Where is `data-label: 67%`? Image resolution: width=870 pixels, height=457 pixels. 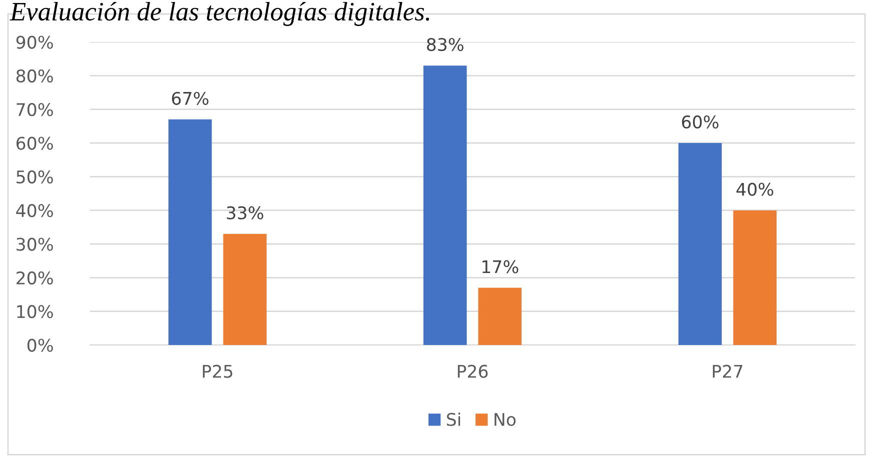 data-label: 67% is located at coordinates (190, 98).